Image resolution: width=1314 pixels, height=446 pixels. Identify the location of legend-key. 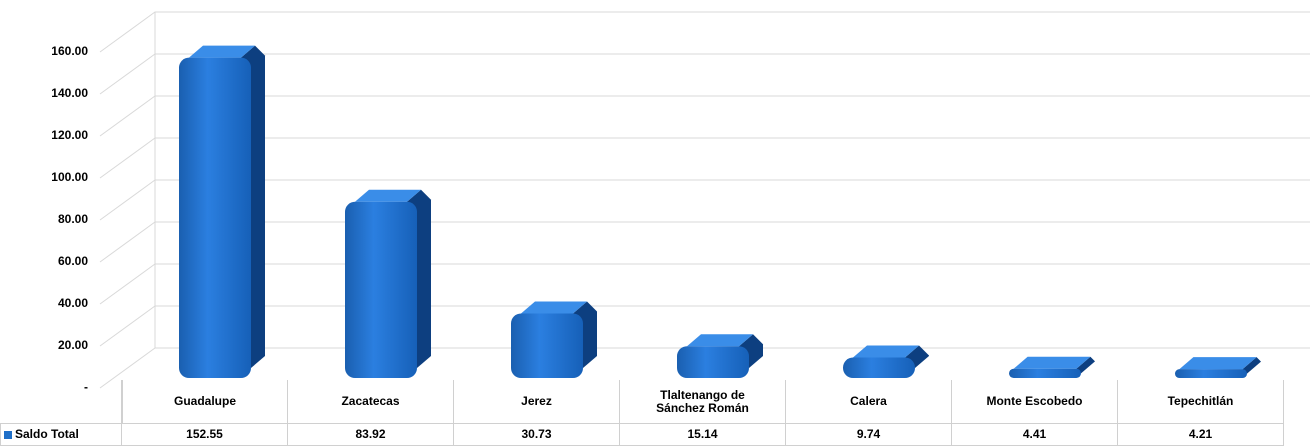
(8, 435).